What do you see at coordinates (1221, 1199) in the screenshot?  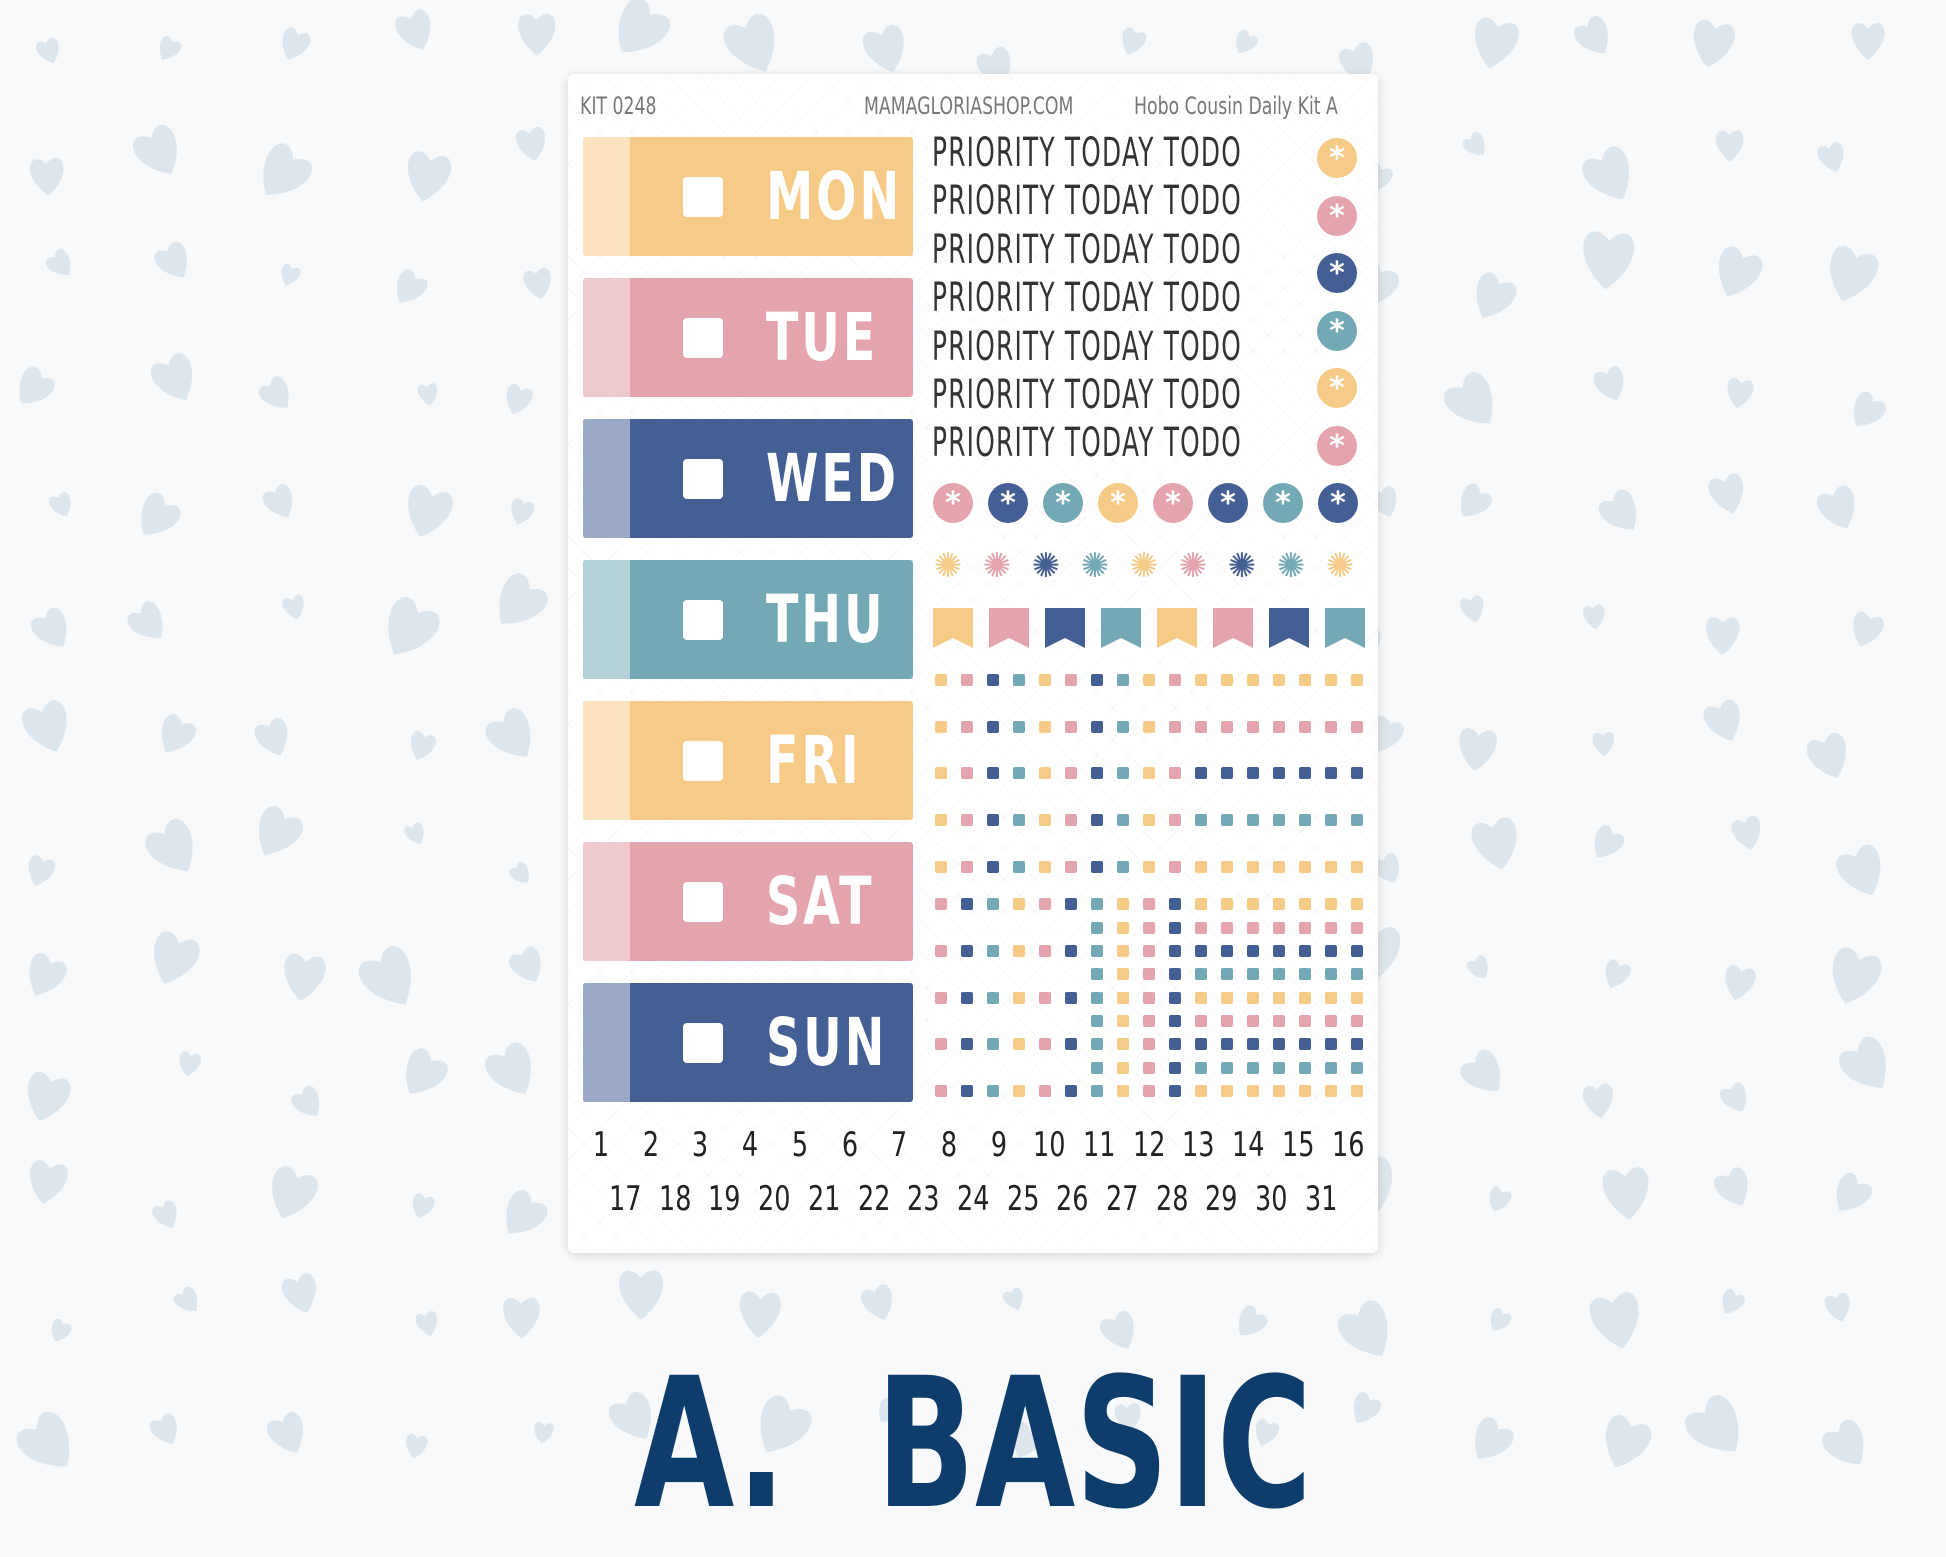 I see `date-number: 29` at bounding box center [1221, 1199].